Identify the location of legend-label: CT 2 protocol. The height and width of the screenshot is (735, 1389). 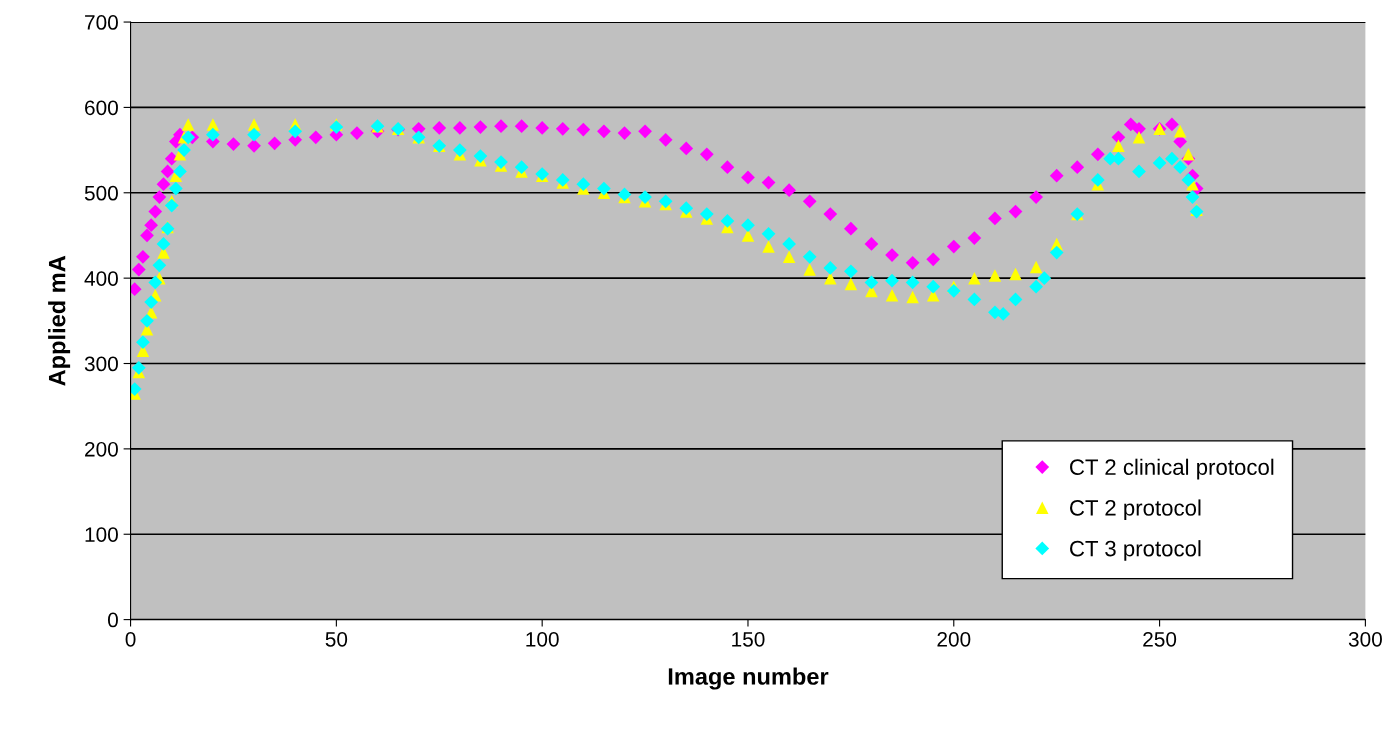
(1135, 510).